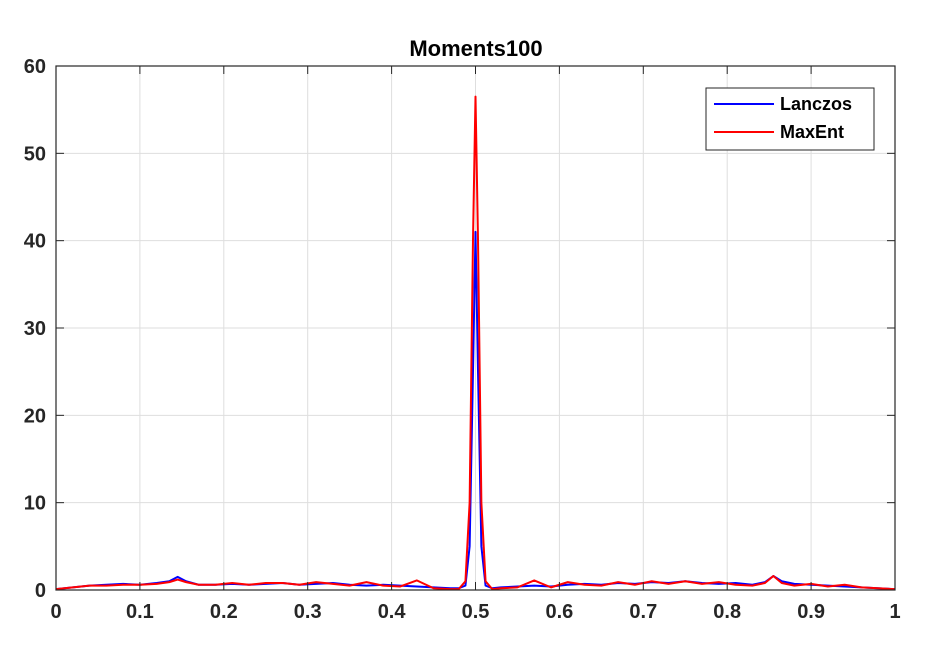  What do you see at coordinates (40, 591) in the screenshot?
I see `y-tick-label: 0` at bounding box center [40, 591].